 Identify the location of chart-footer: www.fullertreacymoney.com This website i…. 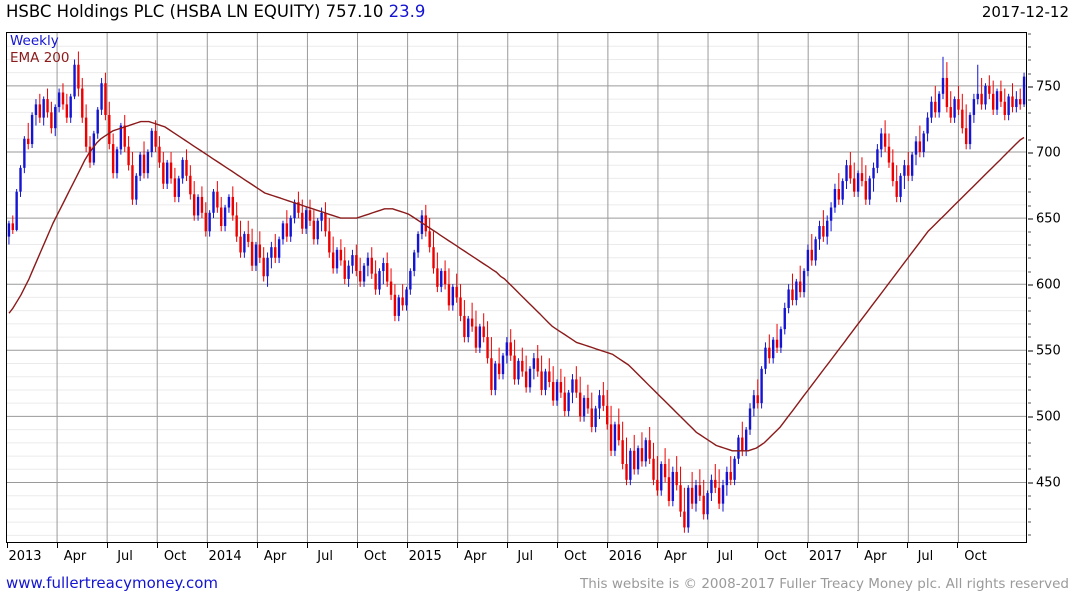
(537, 586).